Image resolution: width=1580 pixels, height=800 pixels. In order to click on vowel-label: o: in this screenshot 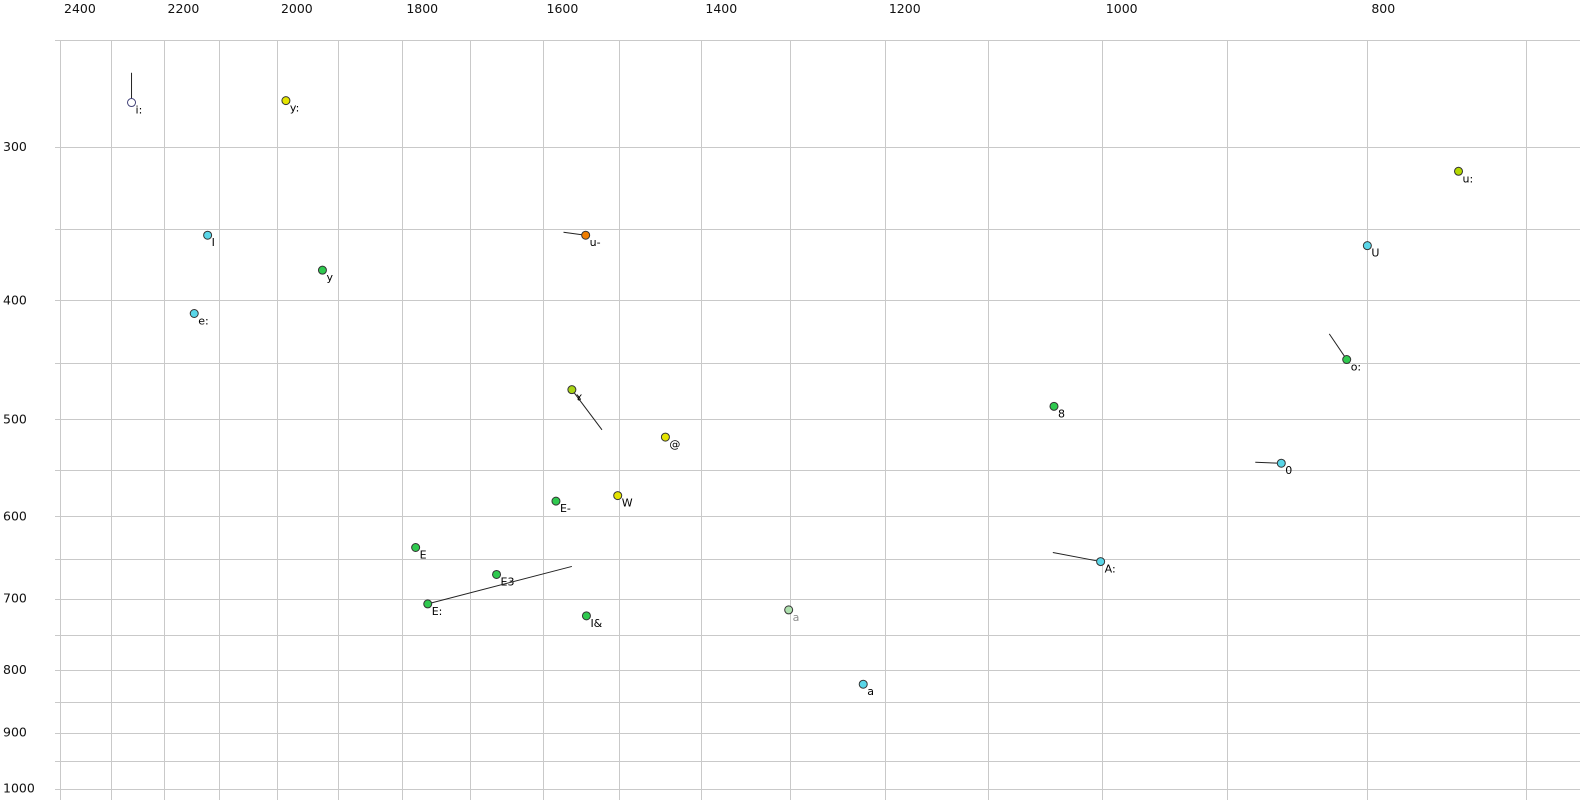, I will do `click(1356, 367)`.